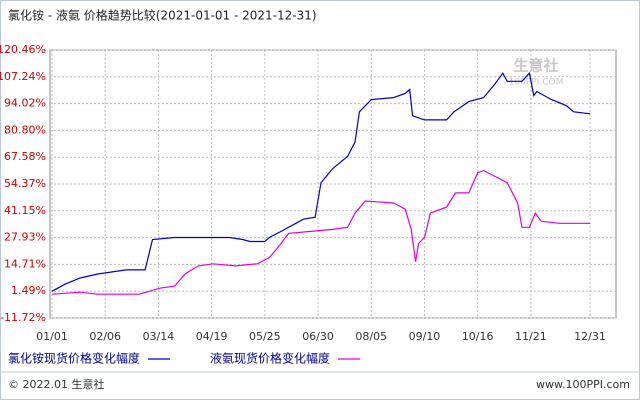 This screenshot has height=400, width=640. What do you see at coordinates (25, 156) in the screenshot?
I see `y-tick-label: 67.58%` at bounding box center [25, 156].